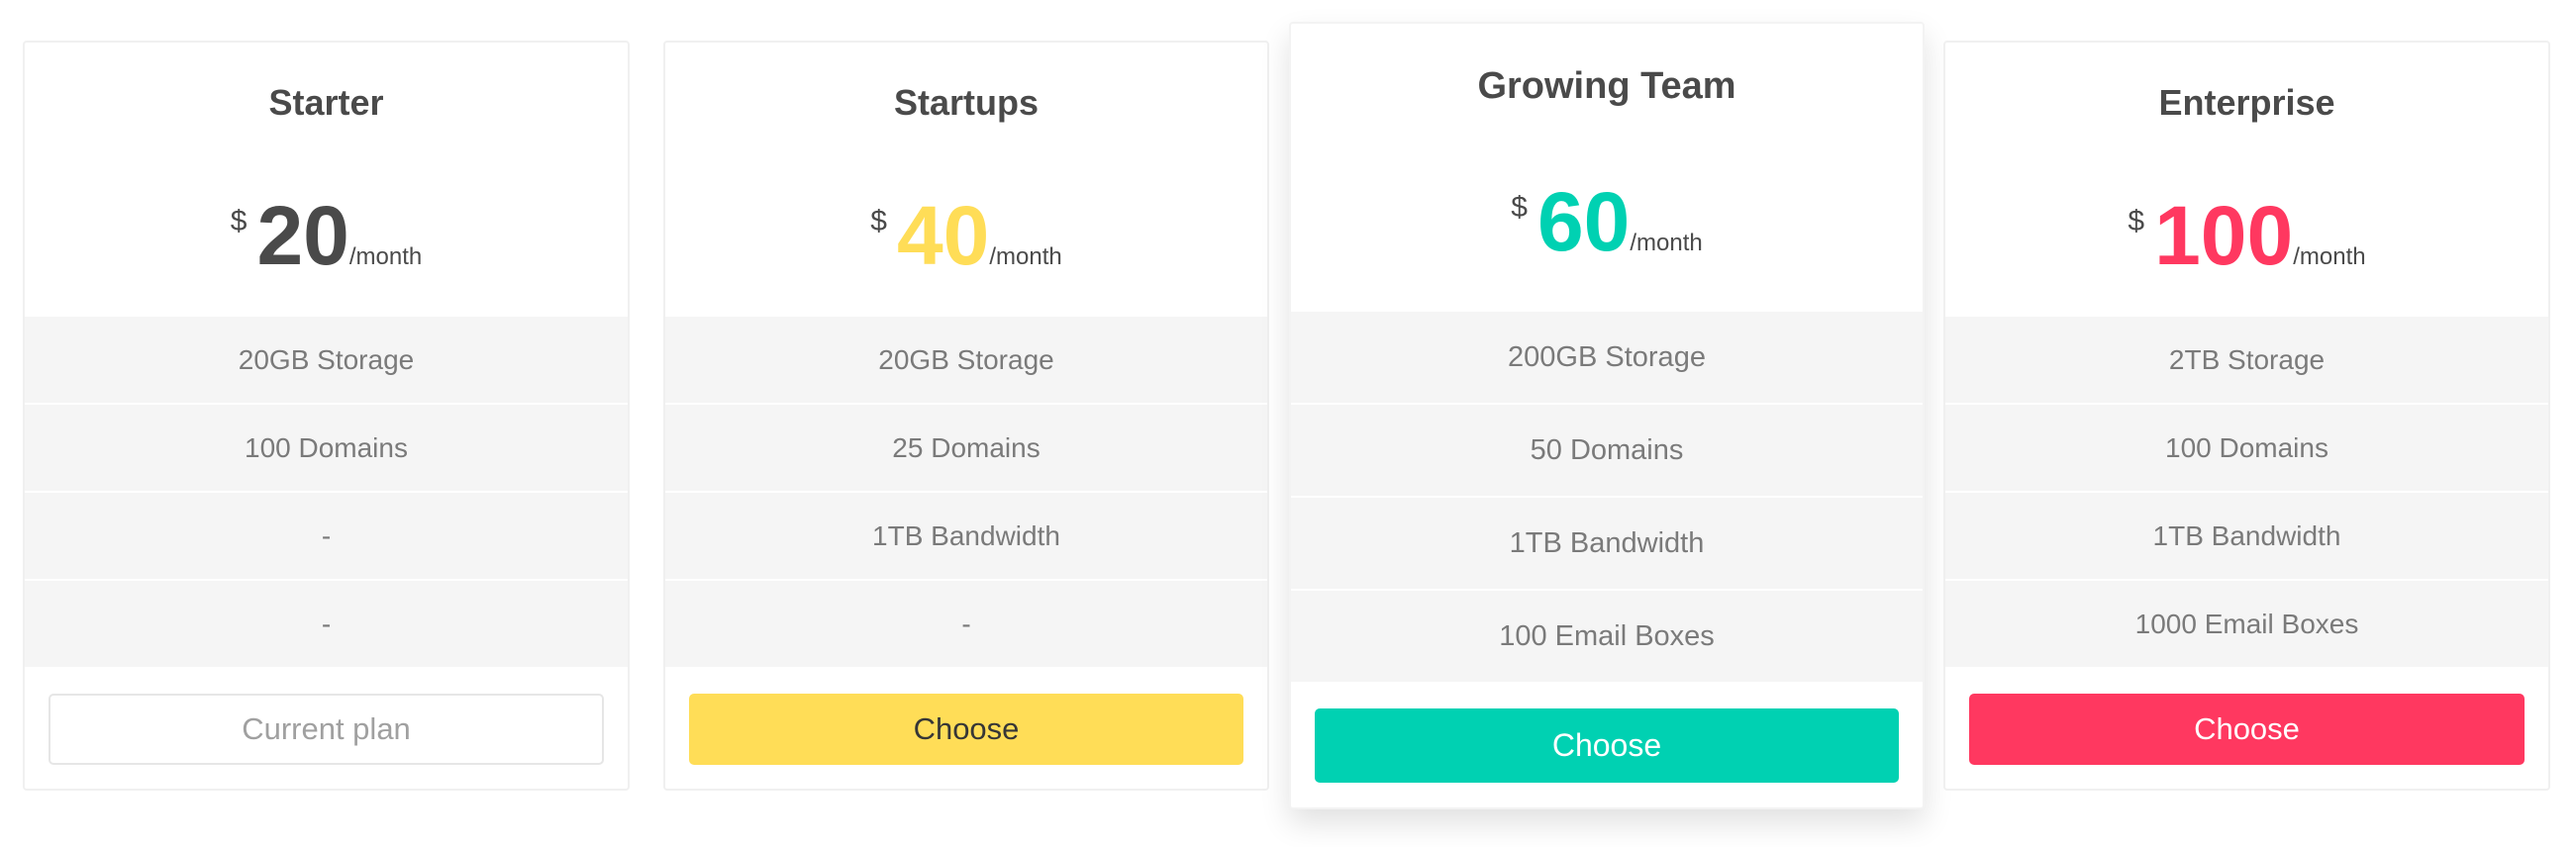 This screenshot has height=847, width=2576. Describe the element at coordinates (1607, 451) in the screenshot. I see `feature-row: 50 Domains` at that location.